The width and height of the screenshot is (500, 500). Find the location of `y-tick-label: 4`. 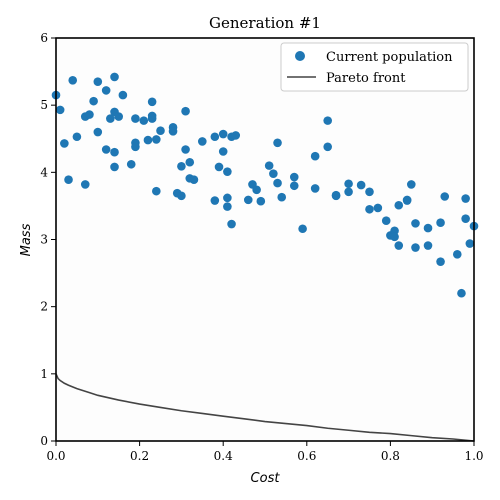

y-tick-label: 4 is located at coordinates (44, 172).